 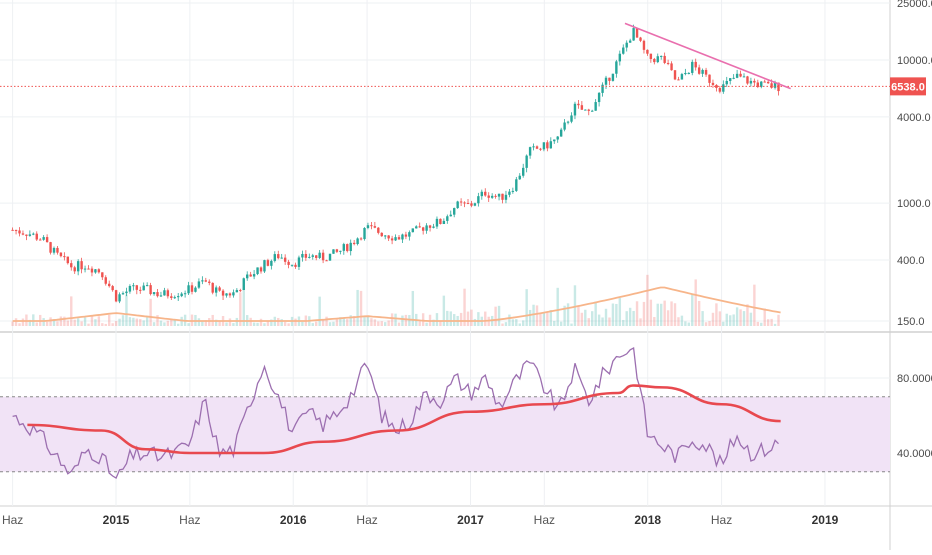 I want to click on time-tick-label: 2017, so click(x=470, y=520).